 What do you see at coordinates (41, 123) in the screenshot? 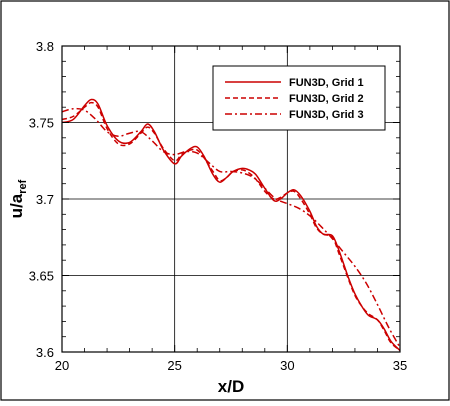
I see `y-tick-label: 3.75` at bounding box center [41, 123].